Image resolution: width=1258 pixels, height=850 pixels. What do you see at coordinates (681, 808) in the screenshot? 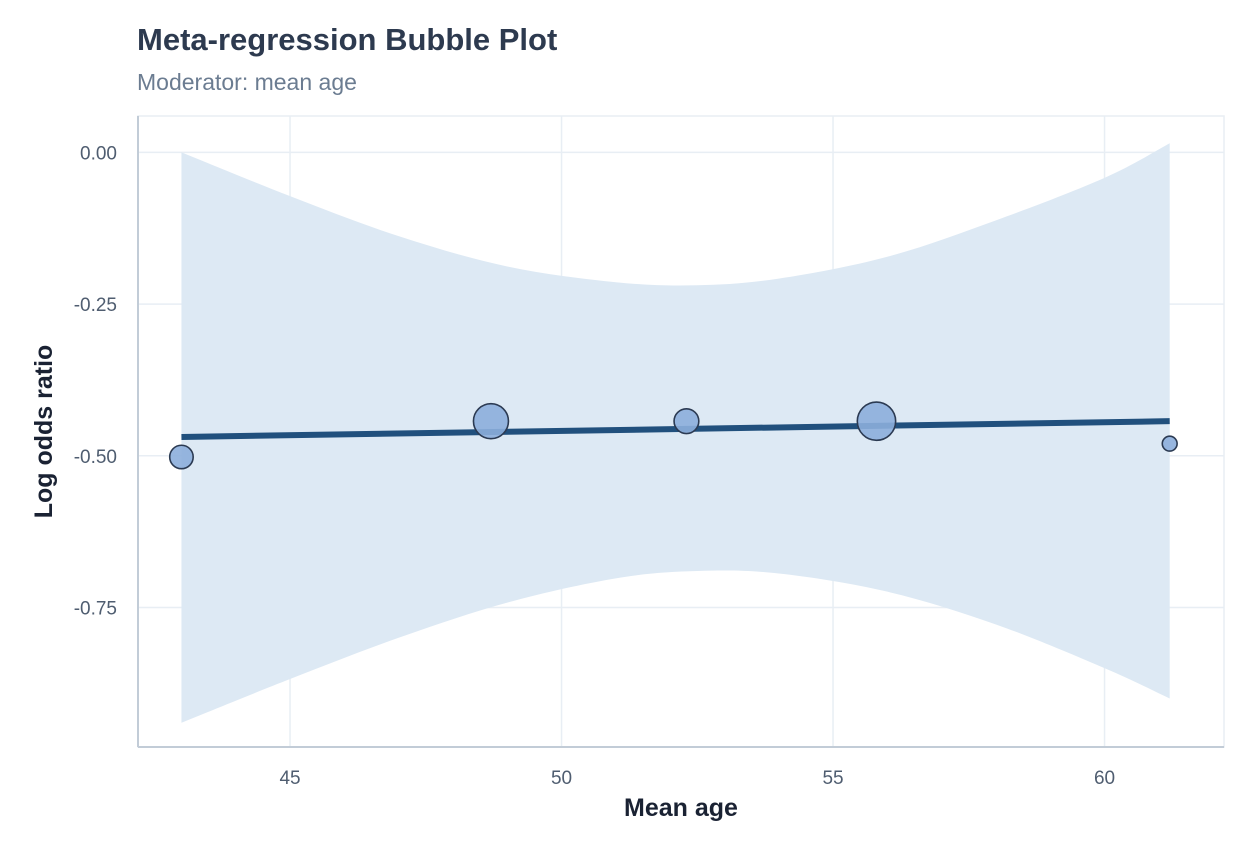
I see `x-axis-title: Mean age` at bounding box center [681, 808].